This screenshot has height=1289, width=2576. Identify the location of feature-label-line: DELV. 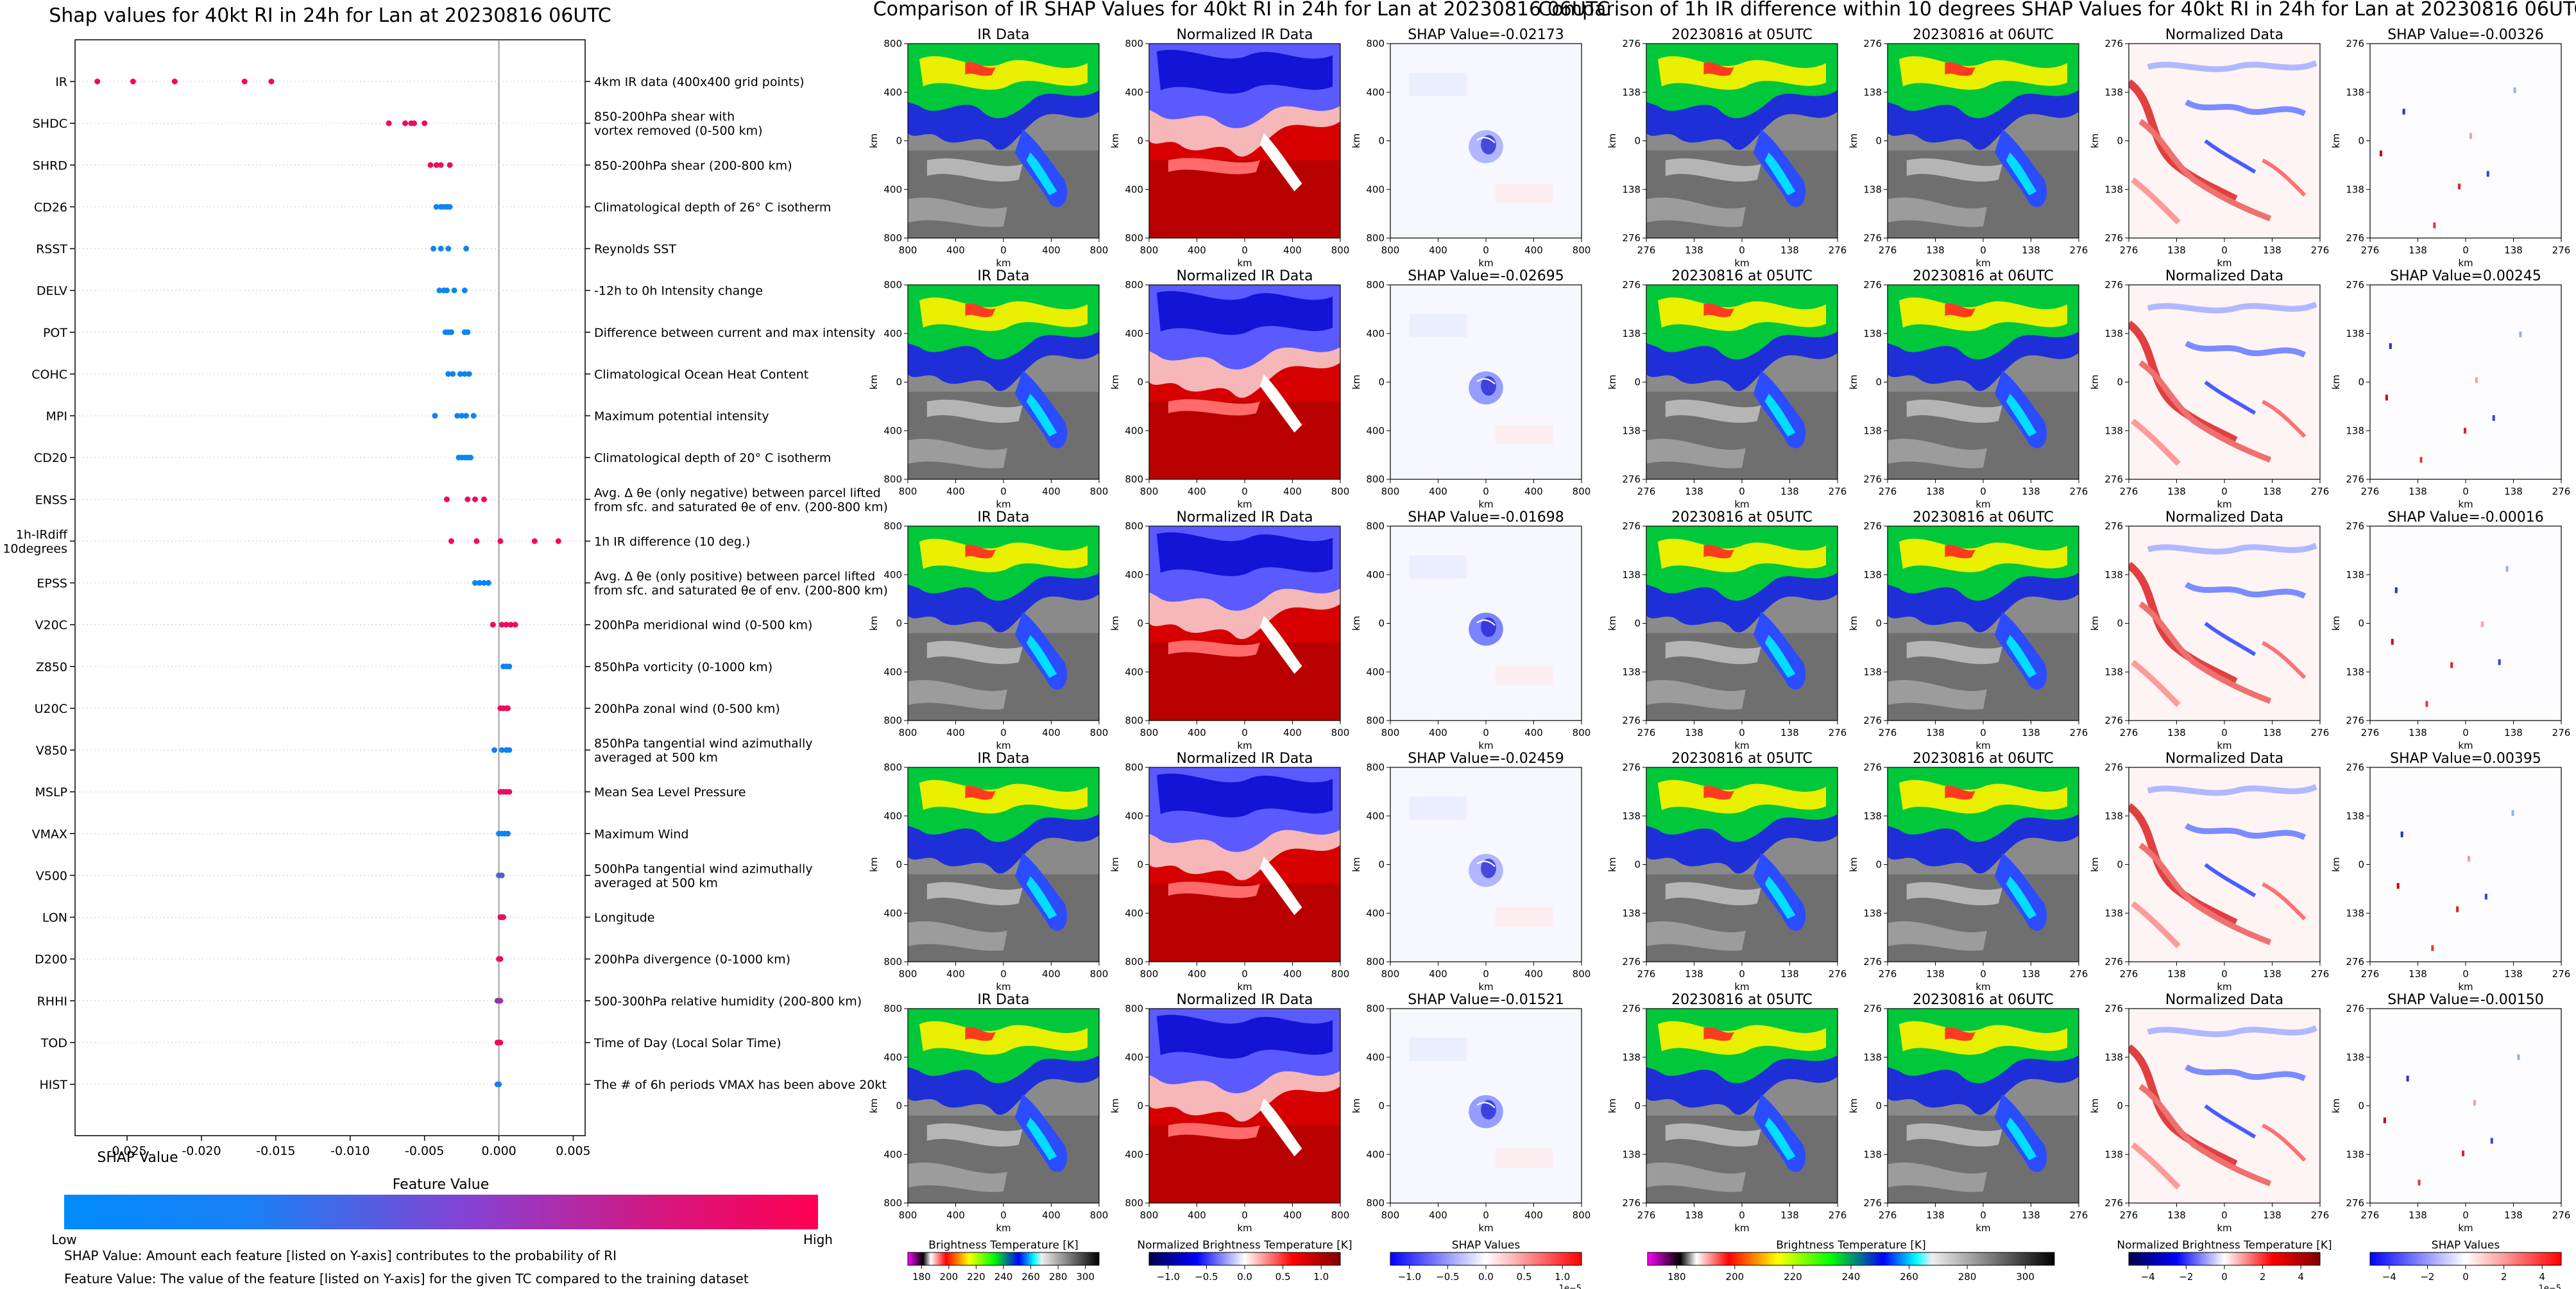
(52, 291).